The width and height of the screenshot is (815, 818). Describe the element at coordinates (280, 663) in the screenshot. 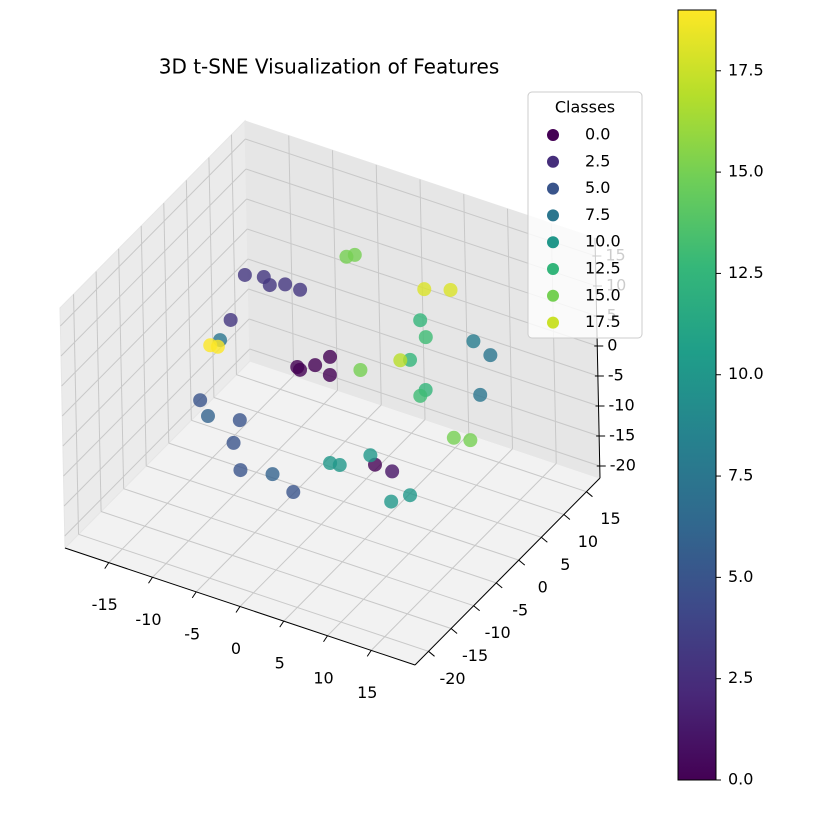

I see `x-tick-label: 5` at that location.